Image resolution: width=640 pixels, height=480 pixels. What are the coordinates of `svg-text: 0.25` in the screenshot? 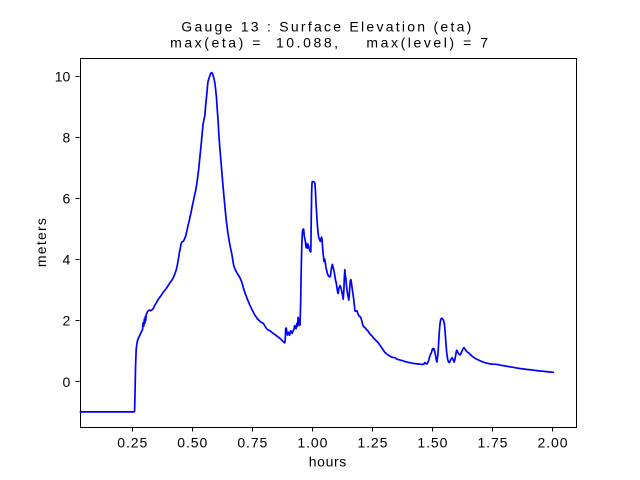 It's located at (132, 443).